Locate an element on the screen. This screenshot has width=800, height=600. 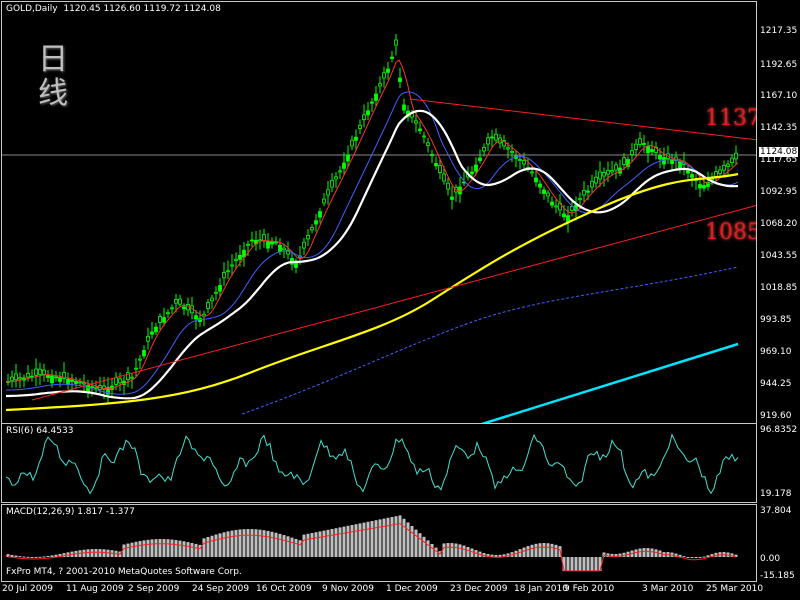
resistance-trendline is located at coordinates (582, 119).